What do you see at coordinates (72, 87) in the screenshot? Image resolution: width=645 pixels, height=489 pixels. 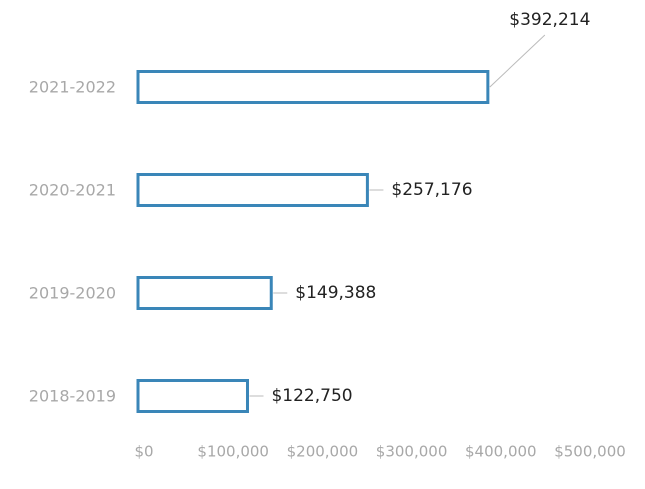 I see `y-tick-label: 2021-2022` at bounding box center [72, 87].